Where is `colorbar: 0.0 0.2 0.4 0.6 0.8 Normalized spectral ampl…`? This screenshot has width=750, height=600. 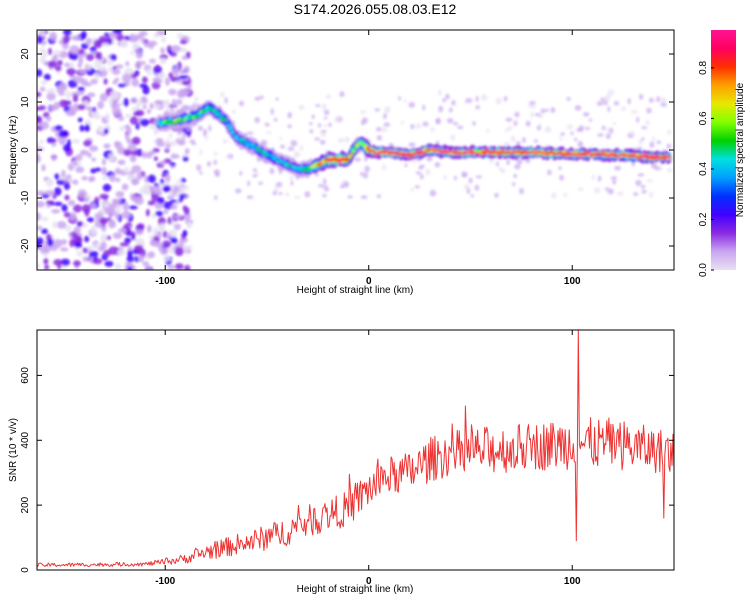
colorbar: 0.0 0.2 0.4 0.6 0.8 Normalized spectral ampl… is located at coordinates (722, 153).